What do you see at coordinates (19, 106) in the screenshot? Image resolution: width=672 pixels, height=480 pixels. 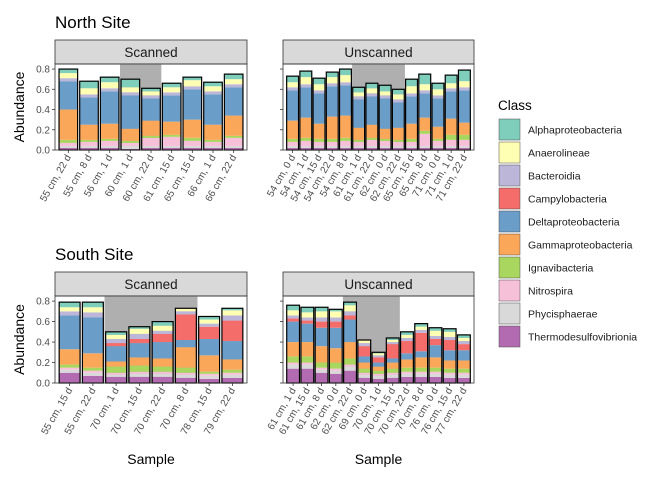 I see `y-axis-label: Abundance` at bounding box center [19, 106].